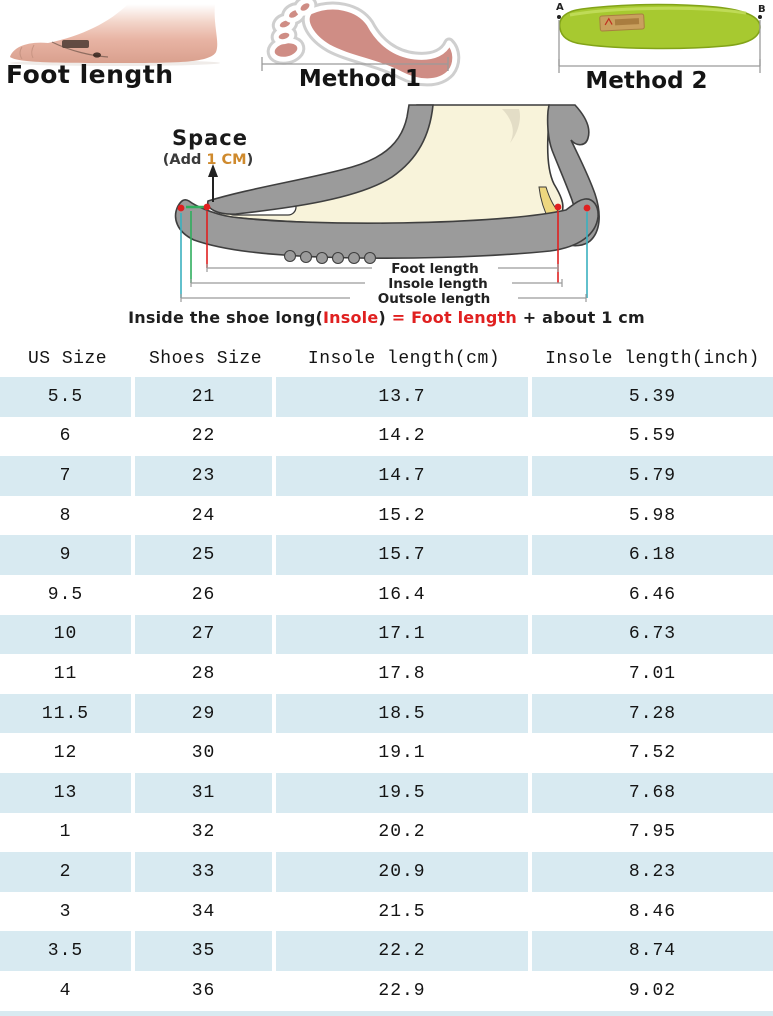  What do you see at coordinates (205, 832) in the screenshot?
I see `table-cell: 32` at bounding box center [205, 832].